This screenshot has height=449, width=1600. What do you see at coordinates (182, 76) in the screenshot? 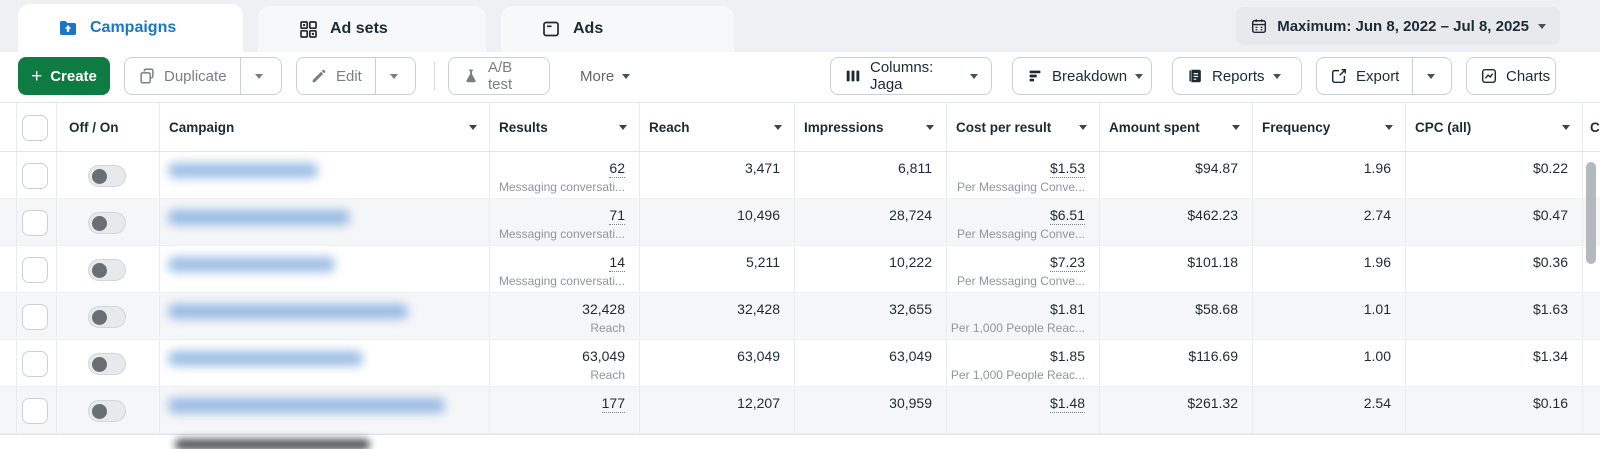
I see `duplicate-button: Duplicate` at bounding box center [182, 76].